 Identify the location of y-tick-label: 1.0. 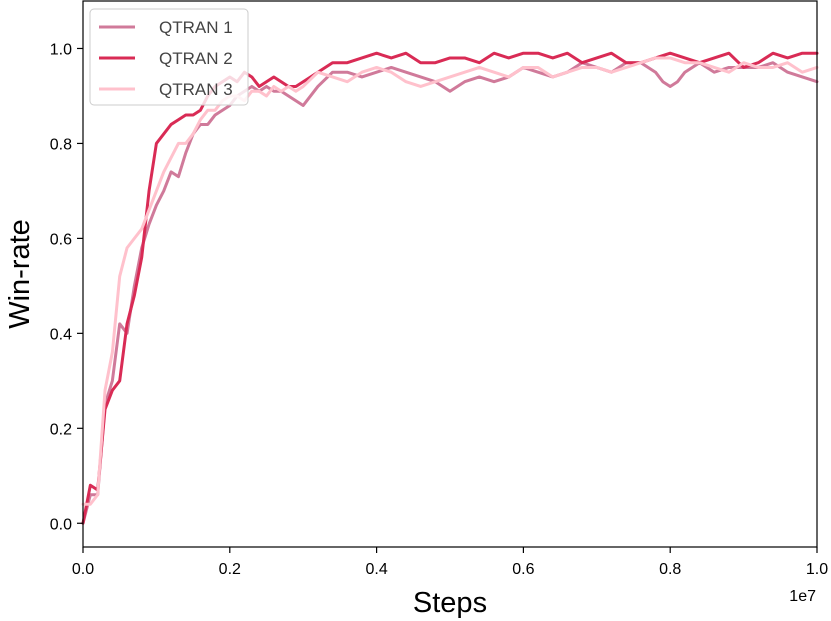
(61, 49).